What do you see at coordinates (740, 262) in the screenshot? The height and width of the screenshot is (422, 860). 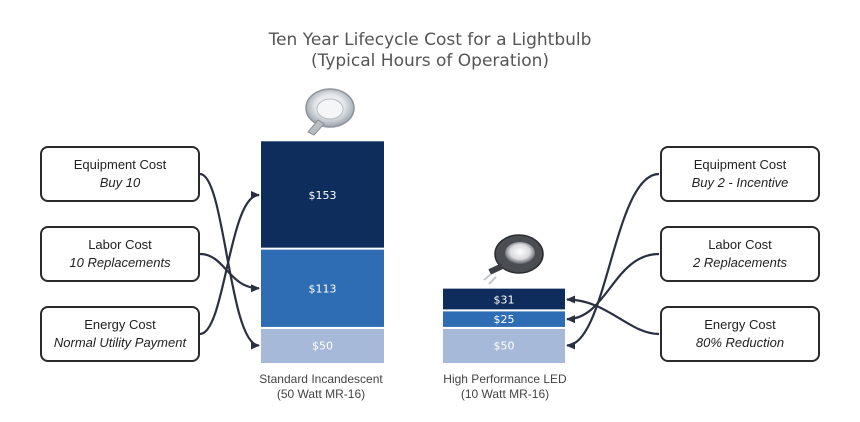 I see `callout-subtitle: 2 Replacements` at bounding box center [740, 262].